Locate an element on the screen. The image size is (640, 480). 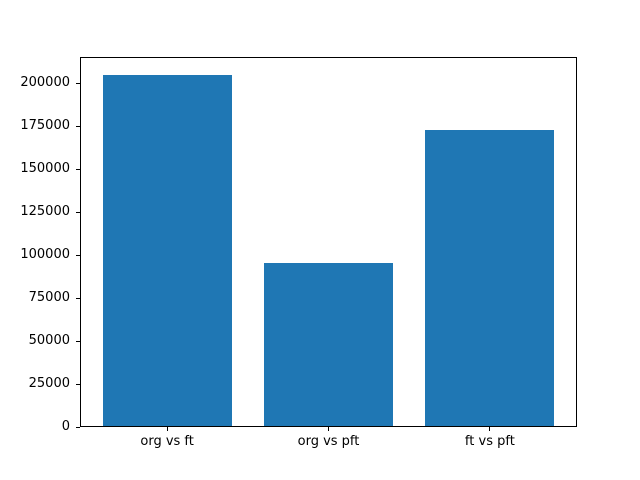
x-tick-label: org vs ft is located at coordinates (167, 441).